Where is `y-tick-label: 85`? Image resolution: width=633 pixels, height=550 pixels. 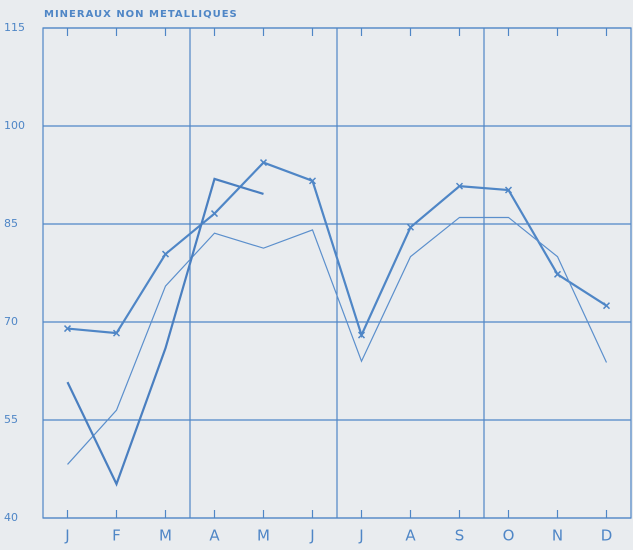
y-tick-label: 85 is located at coordinates (11, 223).